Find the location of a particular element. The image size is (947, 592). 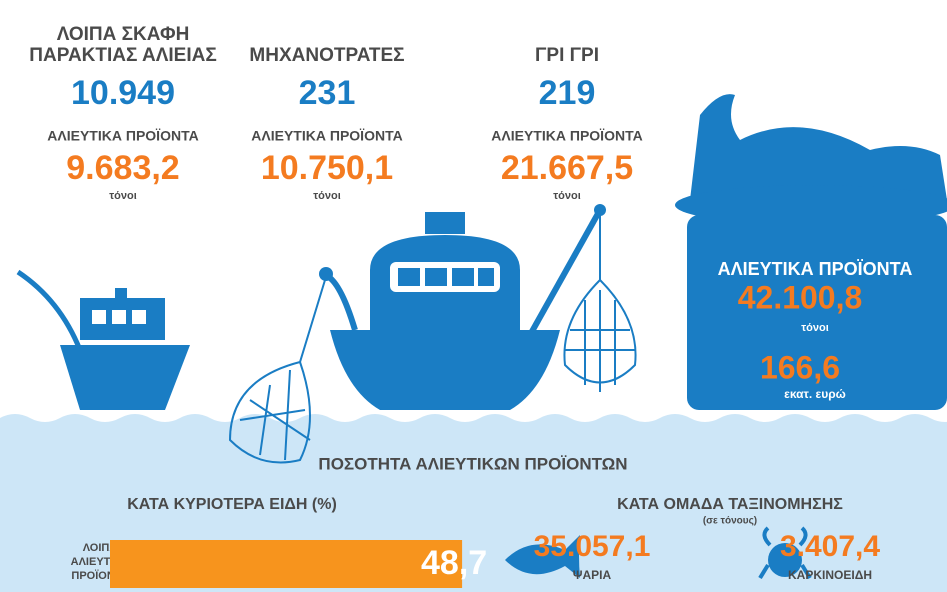

bar is located at coordinates (286, 564).